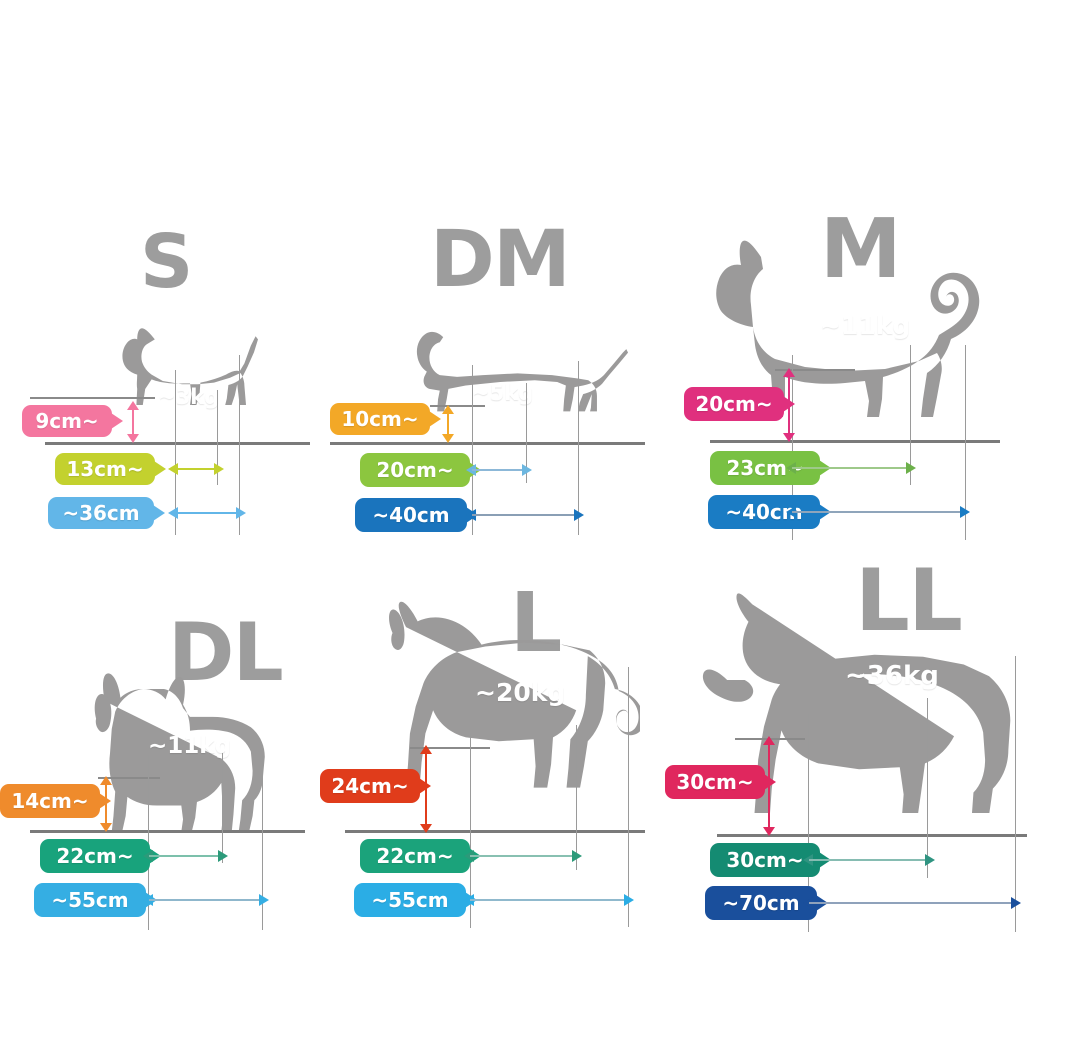 This screenshot has height=1055, width=1080. Describe the element at coordinates (415, 470) in the screenshot. I see `badge-back-dm-text: 20cm~` at that location.